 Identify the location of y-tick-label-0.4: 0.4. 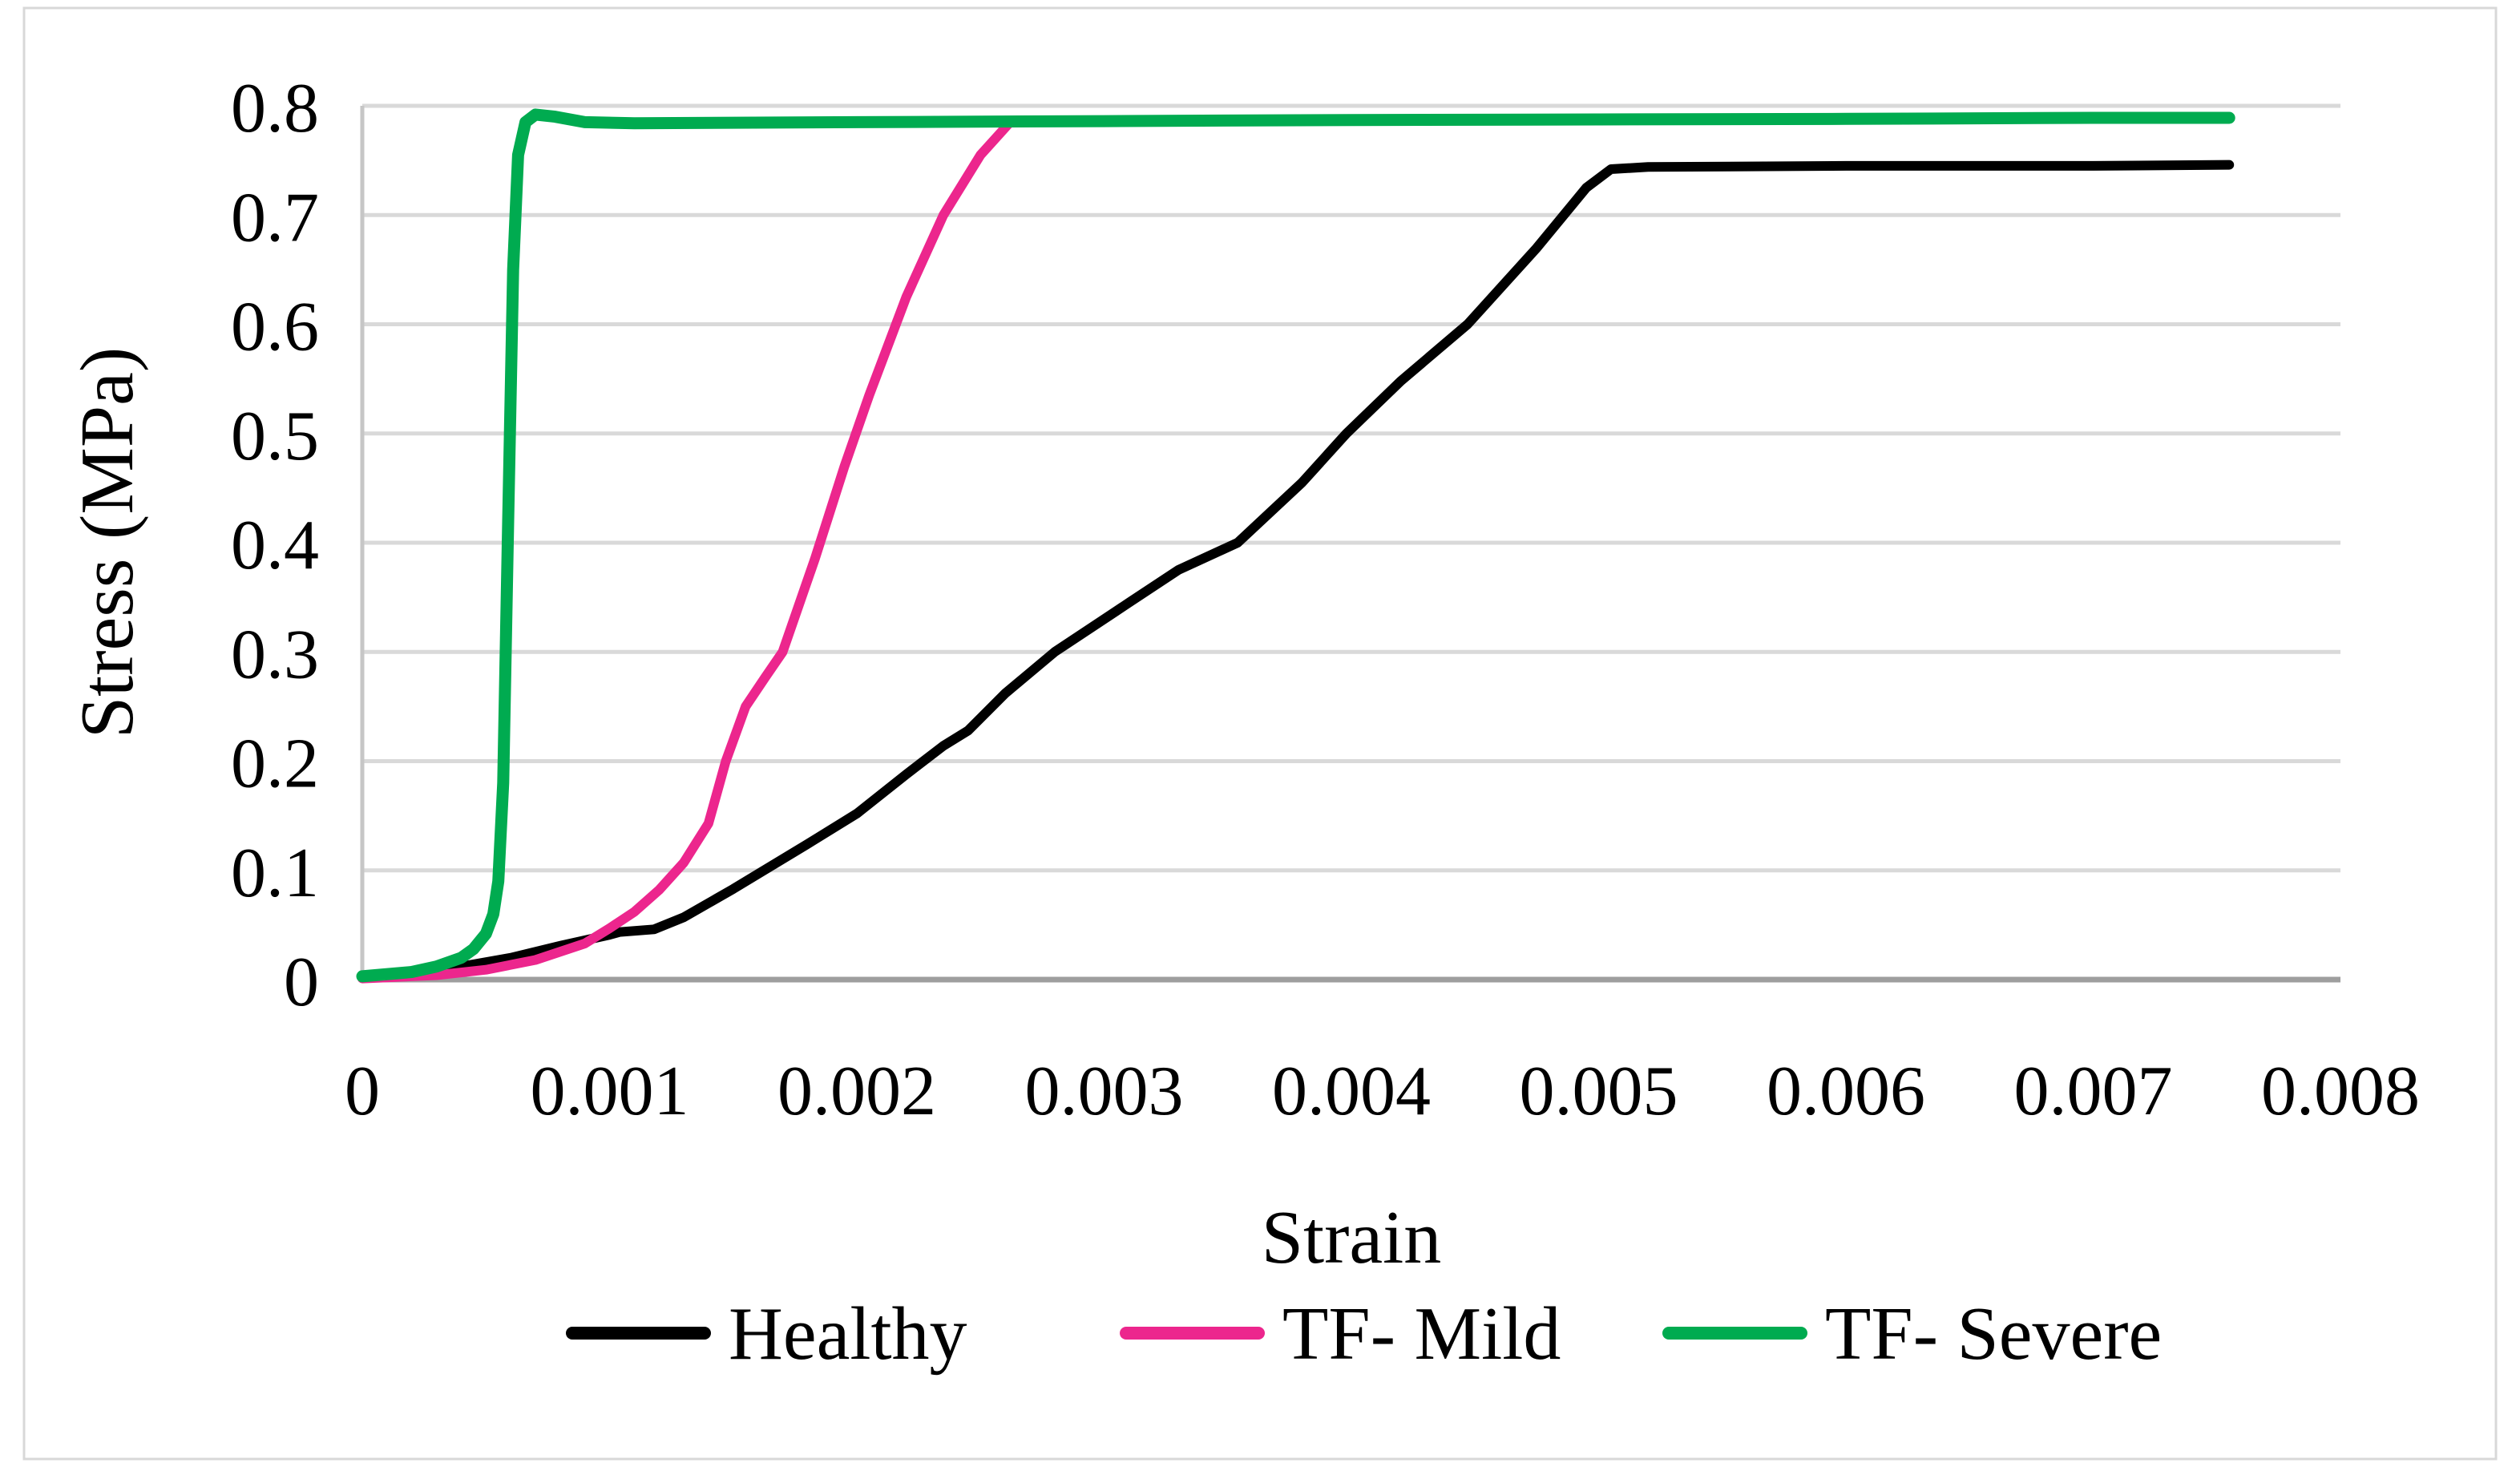
(275, 545).